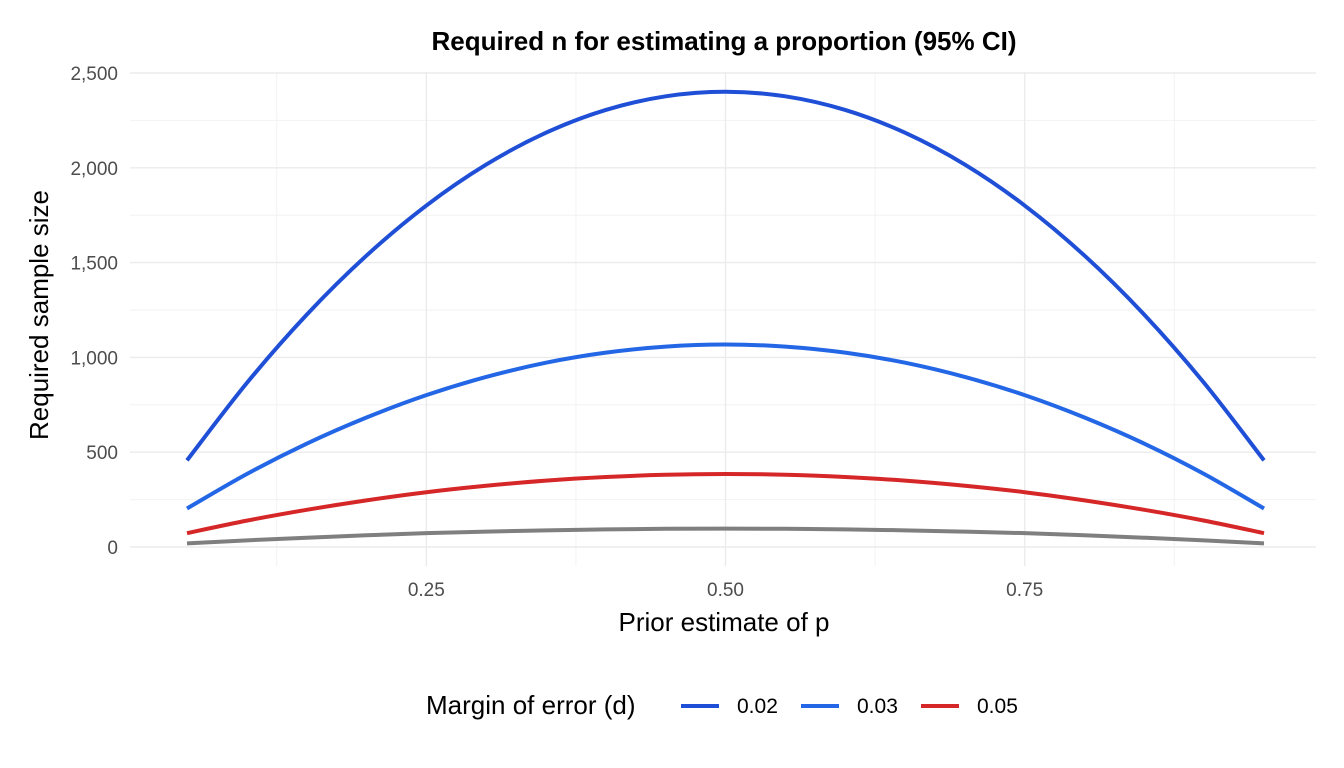  I want to click on legend-title: Margin of error (d), so click(531, 705).